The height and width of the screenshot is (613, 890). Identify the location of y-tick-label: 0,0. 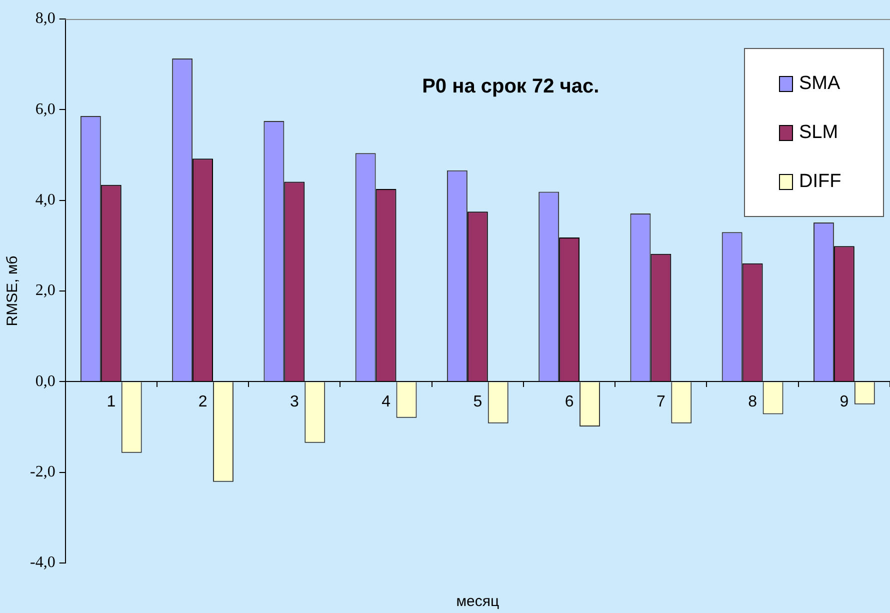
(45, 381).